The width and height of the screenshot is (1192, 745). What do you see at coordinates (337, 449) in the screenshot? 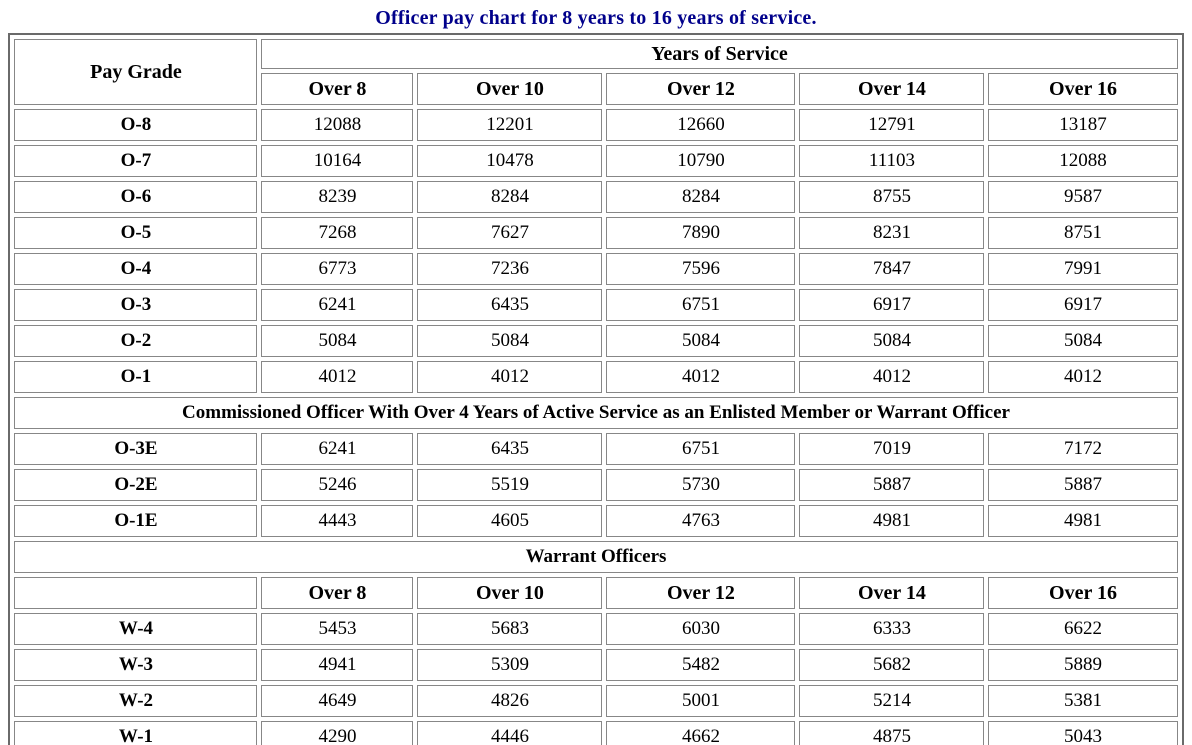
I see `pay-cell: 6241` at bounding box center [337, 449].